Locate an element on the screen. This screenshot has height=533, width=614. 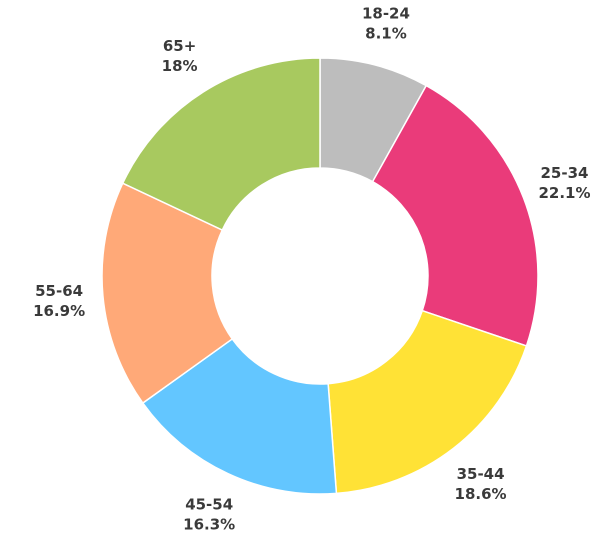
slice-value-label: 22.1% is located at coordinates (564, 193).